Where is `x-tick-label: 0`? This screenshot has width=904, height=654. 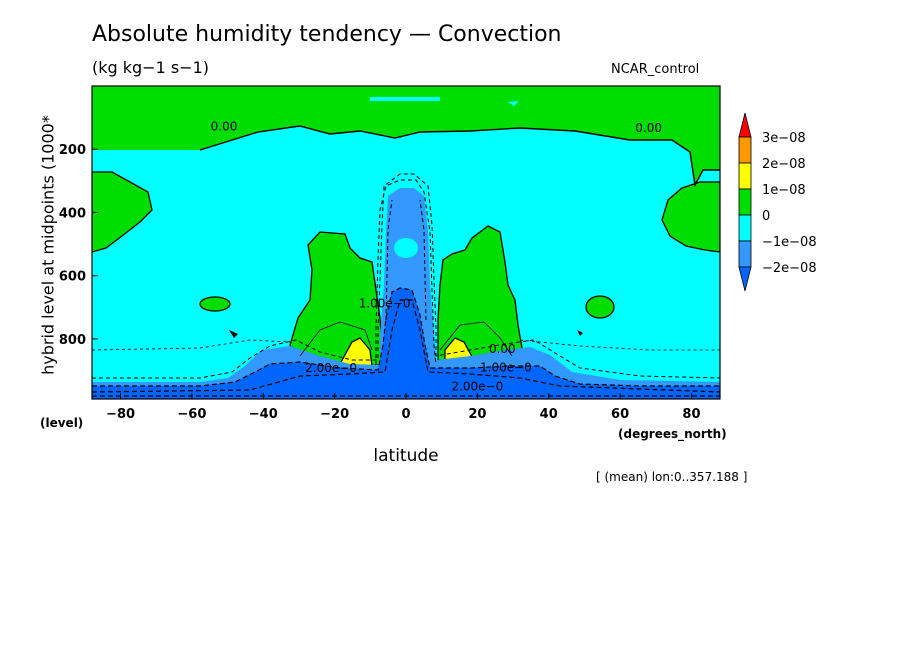
x-tick-label: 0 is located at coordinates (405, 414).